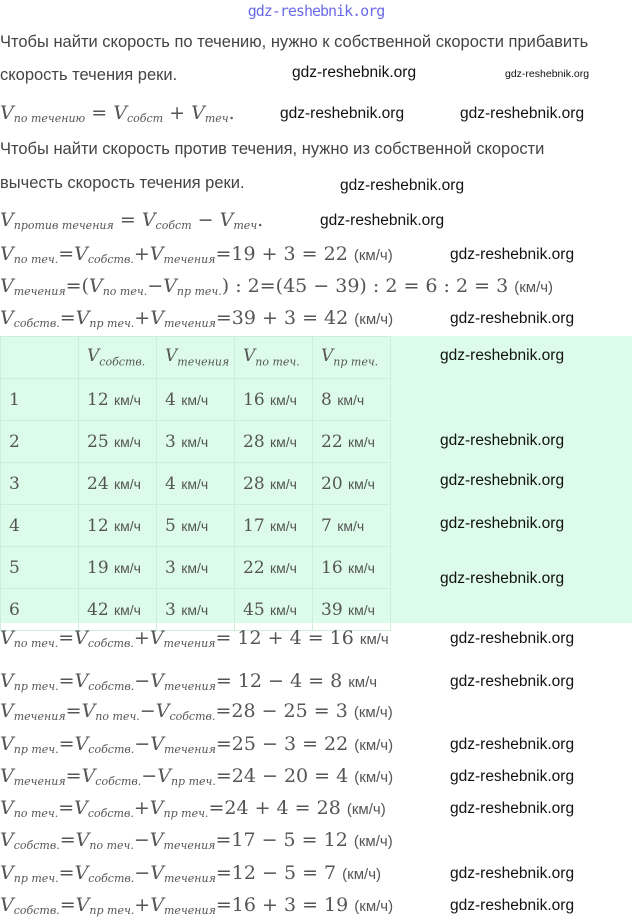 Image resolution: width=632 pixels, height=922 pixels. I want to click on table-cell: 5, so click(39, 567).